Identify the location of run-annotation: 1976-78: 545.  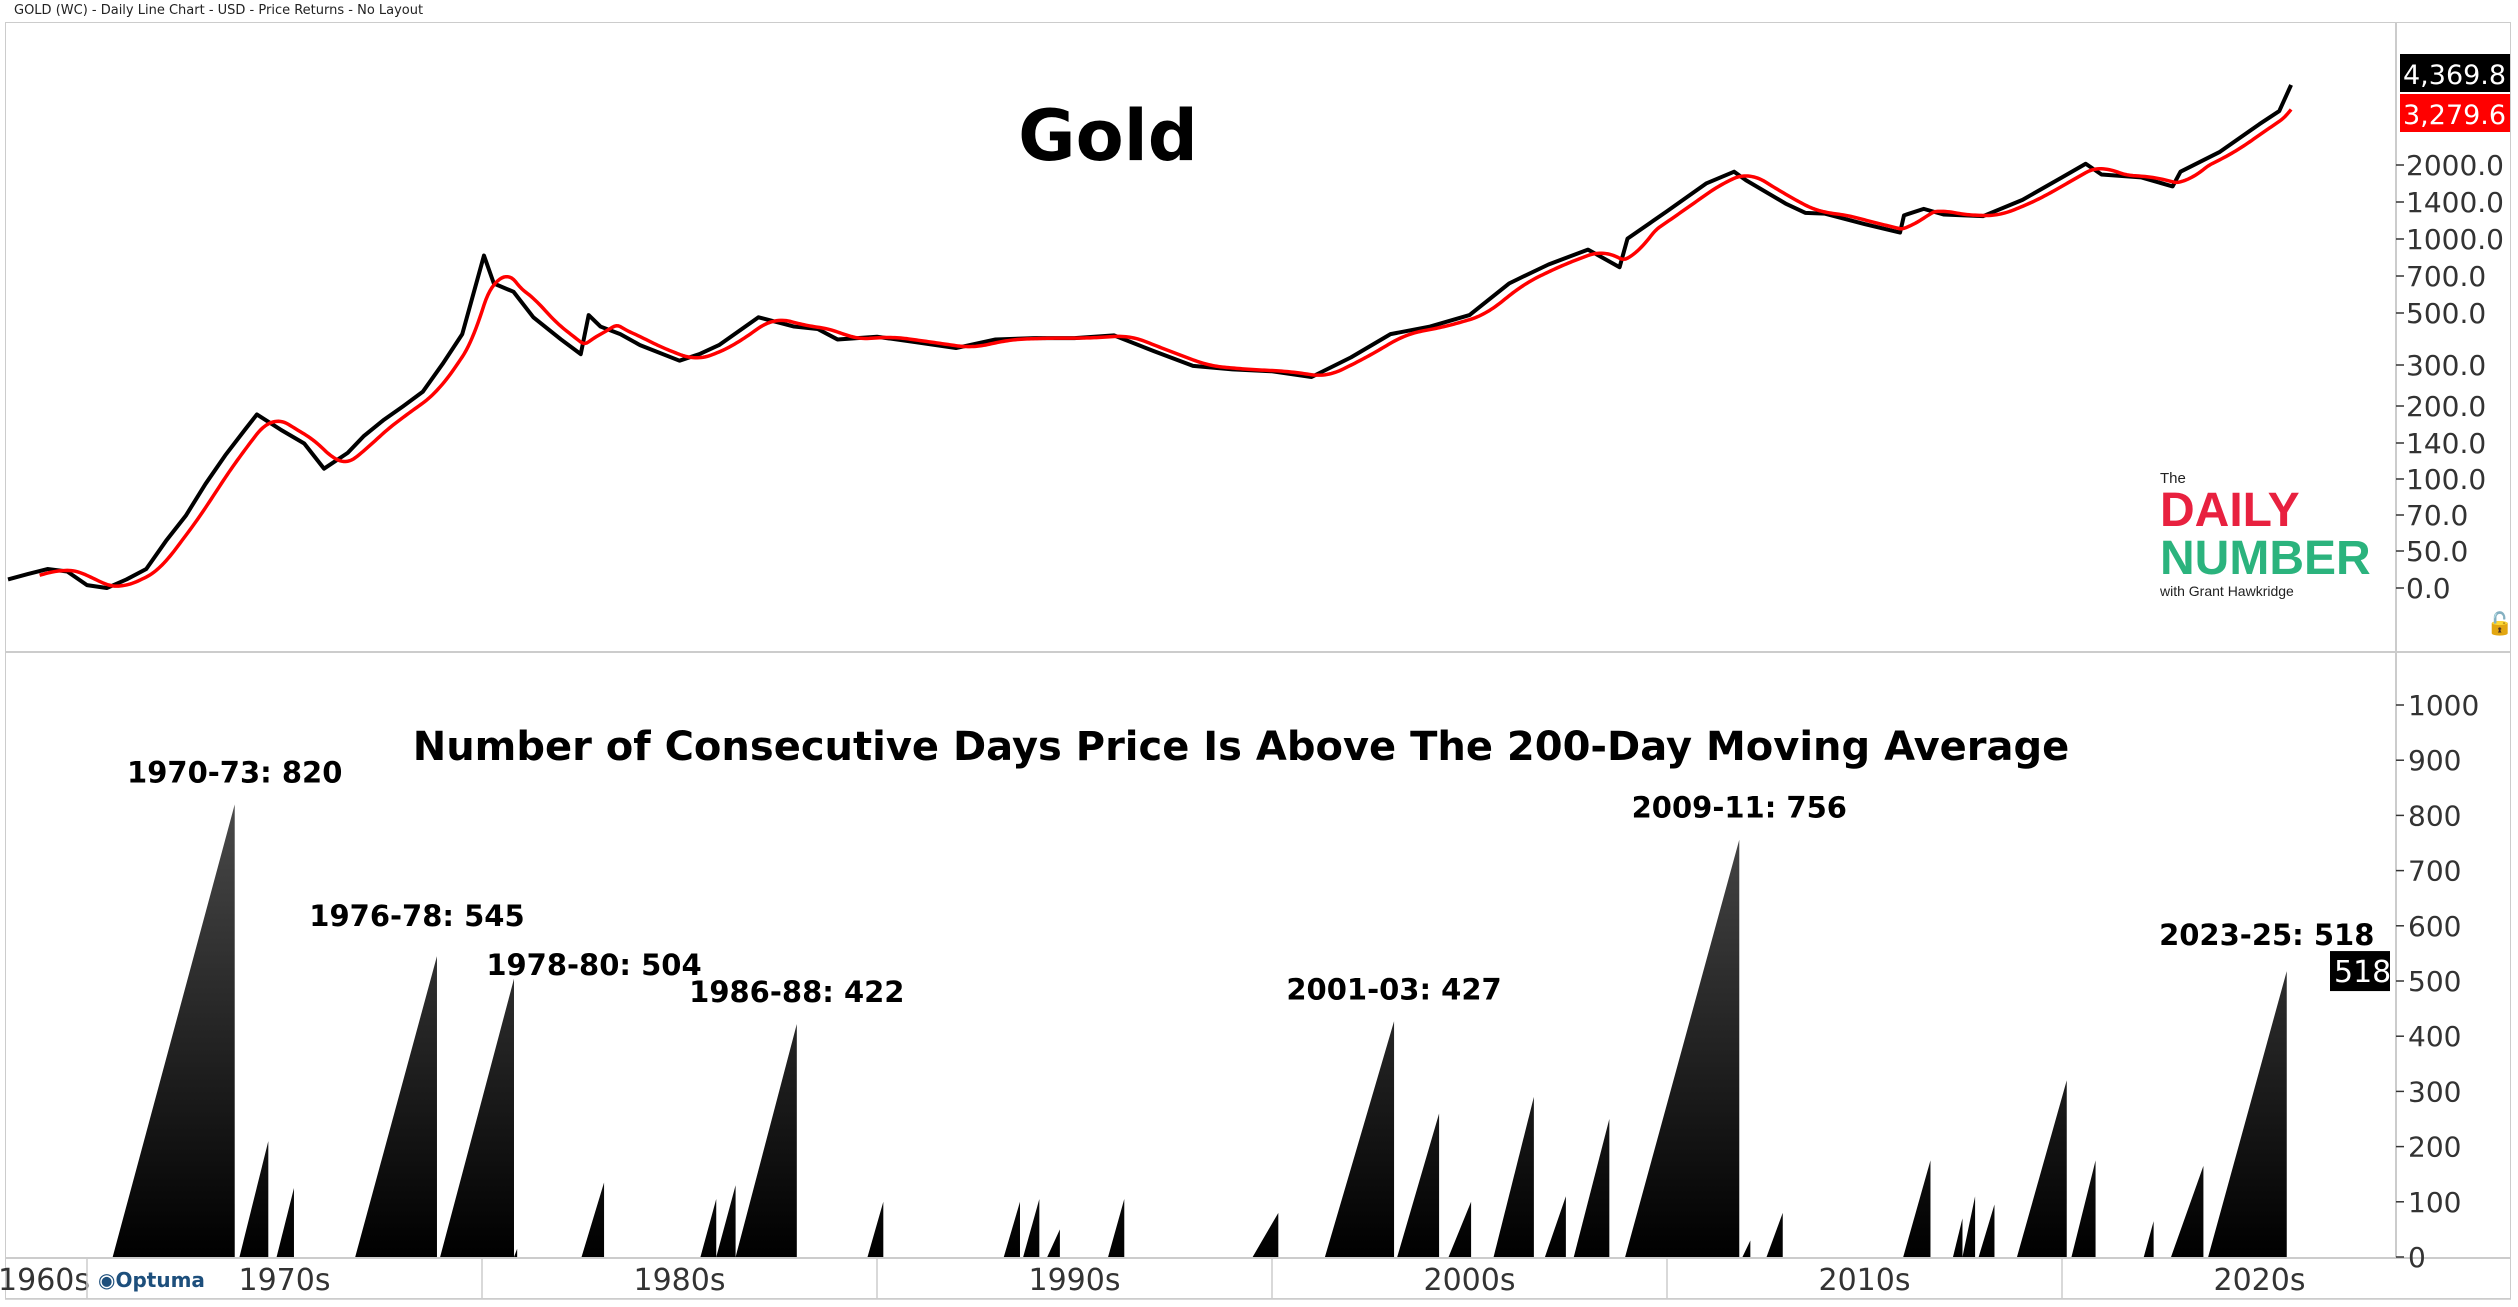
(416, 916).